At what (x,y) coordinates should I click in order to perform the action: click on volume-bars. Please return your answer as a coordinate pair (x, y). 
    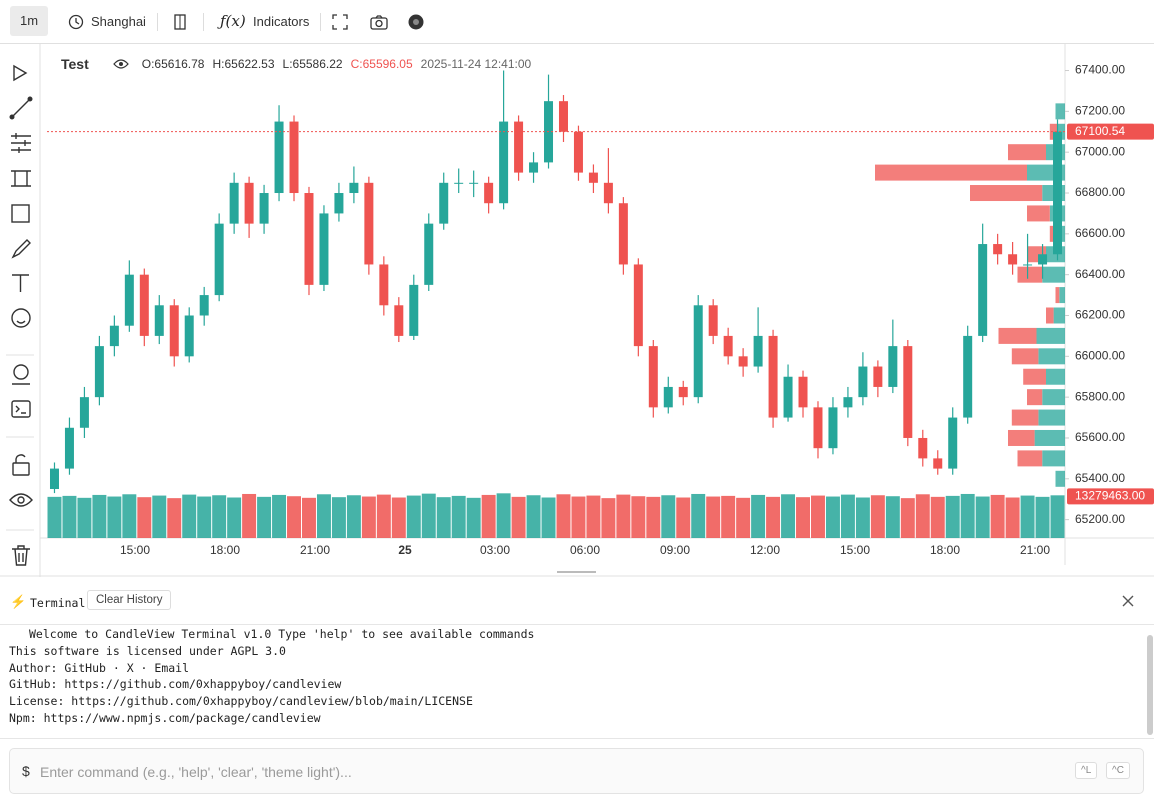
    Looking at the image, I should click on (556, 515).